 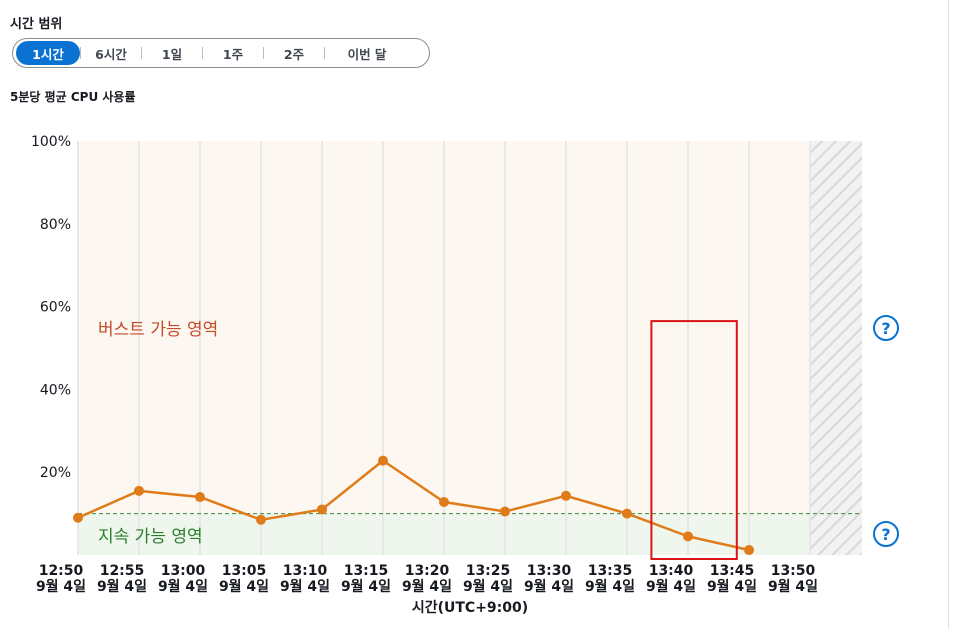 What do you see at coordinates (221, 53) in the screenshot?
I see `time-range-selector: 1시간 6시간 1일 1주 2주 이번 달` at bounding box center [221, 53].